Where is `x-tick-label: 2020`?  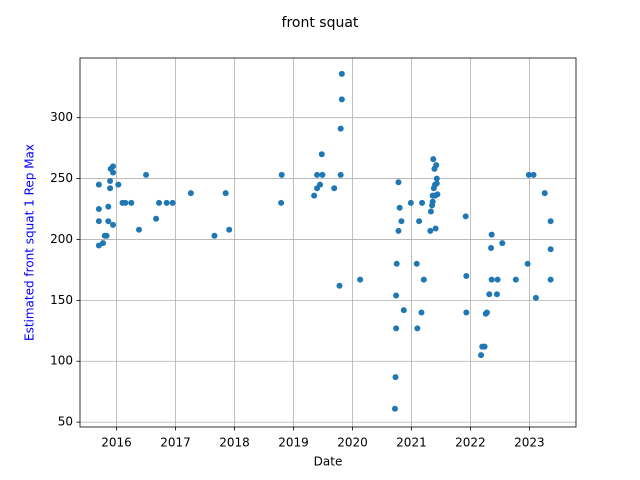
x-tick-label: 2020 is located at coordinates (352, 443).